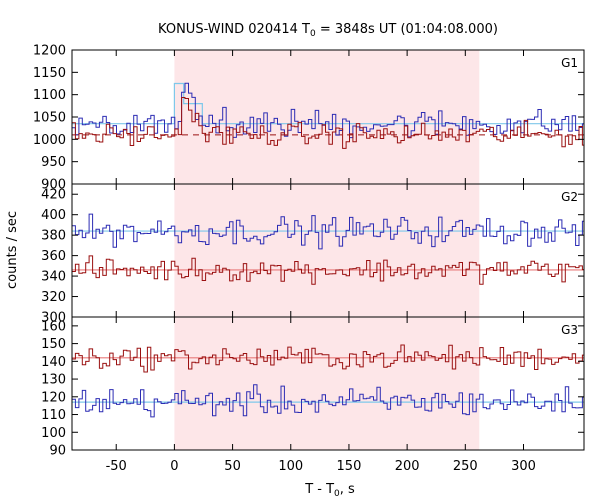 The width and height of the screenshot is (600, 500). What do you see at coordinates (53, 256) in the screenshot?
I see `y-tick-label-g2: 360` at bounding box center [53, 256].